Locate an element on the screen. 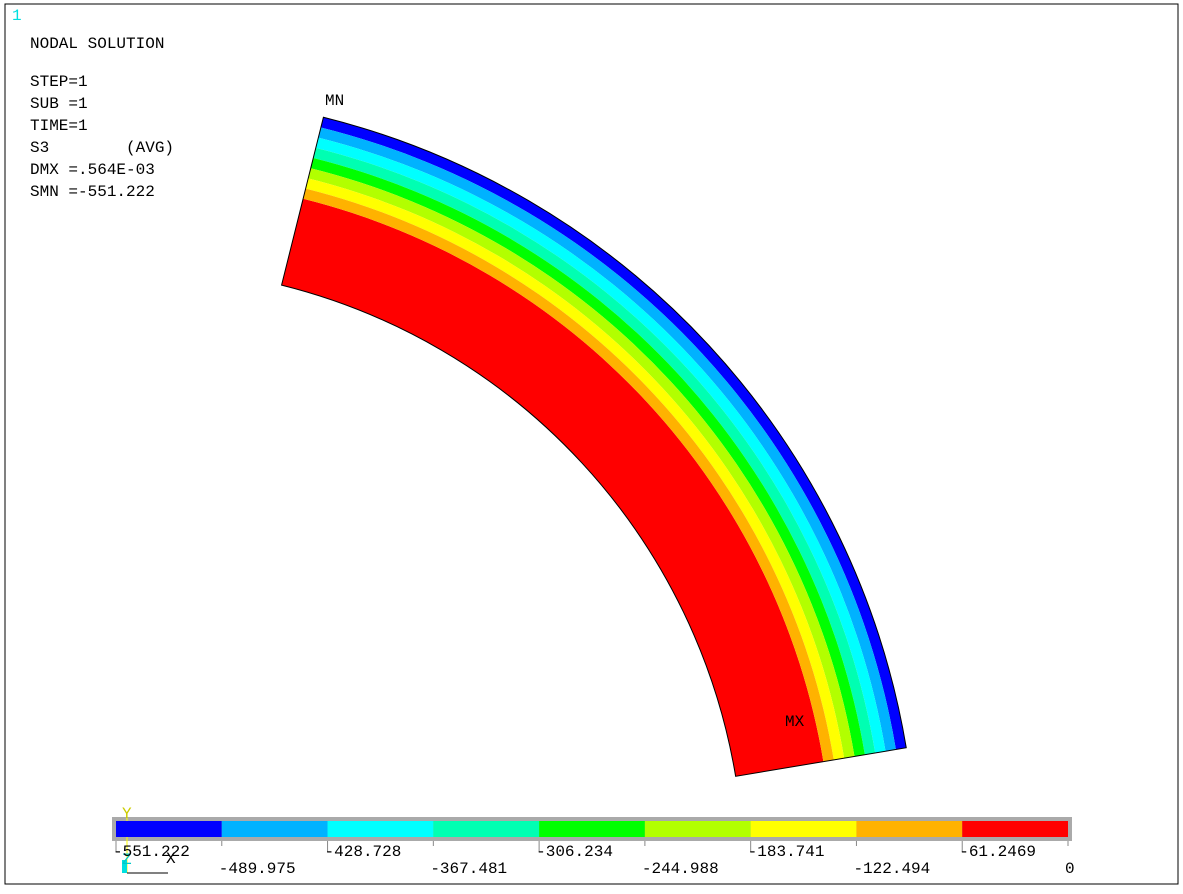 Image resolution: width=1183 pixels, height=894 pixels. info-line: DMX =.564E-03 is located at coordinates (92, 170).